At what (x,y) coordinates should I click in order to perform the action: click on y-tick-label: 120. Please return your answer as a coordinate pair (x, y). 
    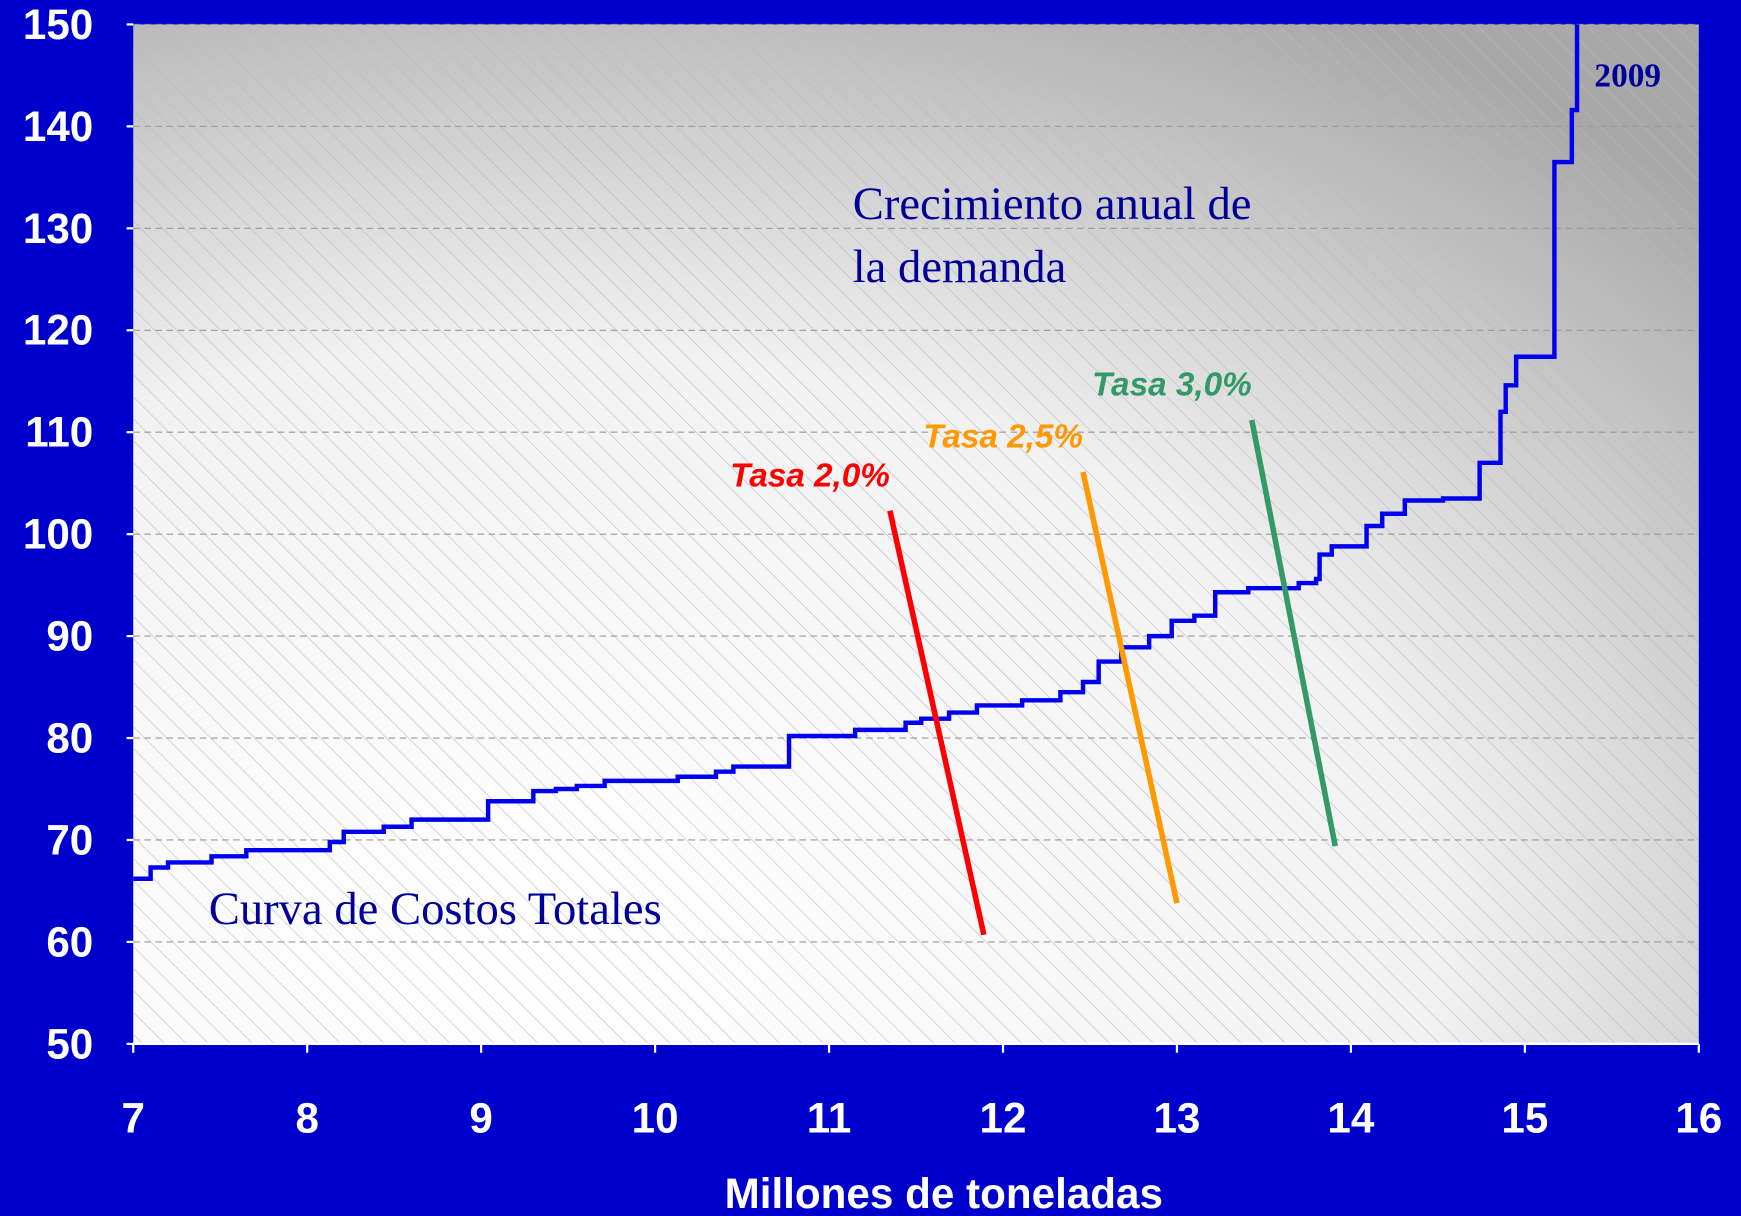
    Looking at the image, I should click on (58, 330).